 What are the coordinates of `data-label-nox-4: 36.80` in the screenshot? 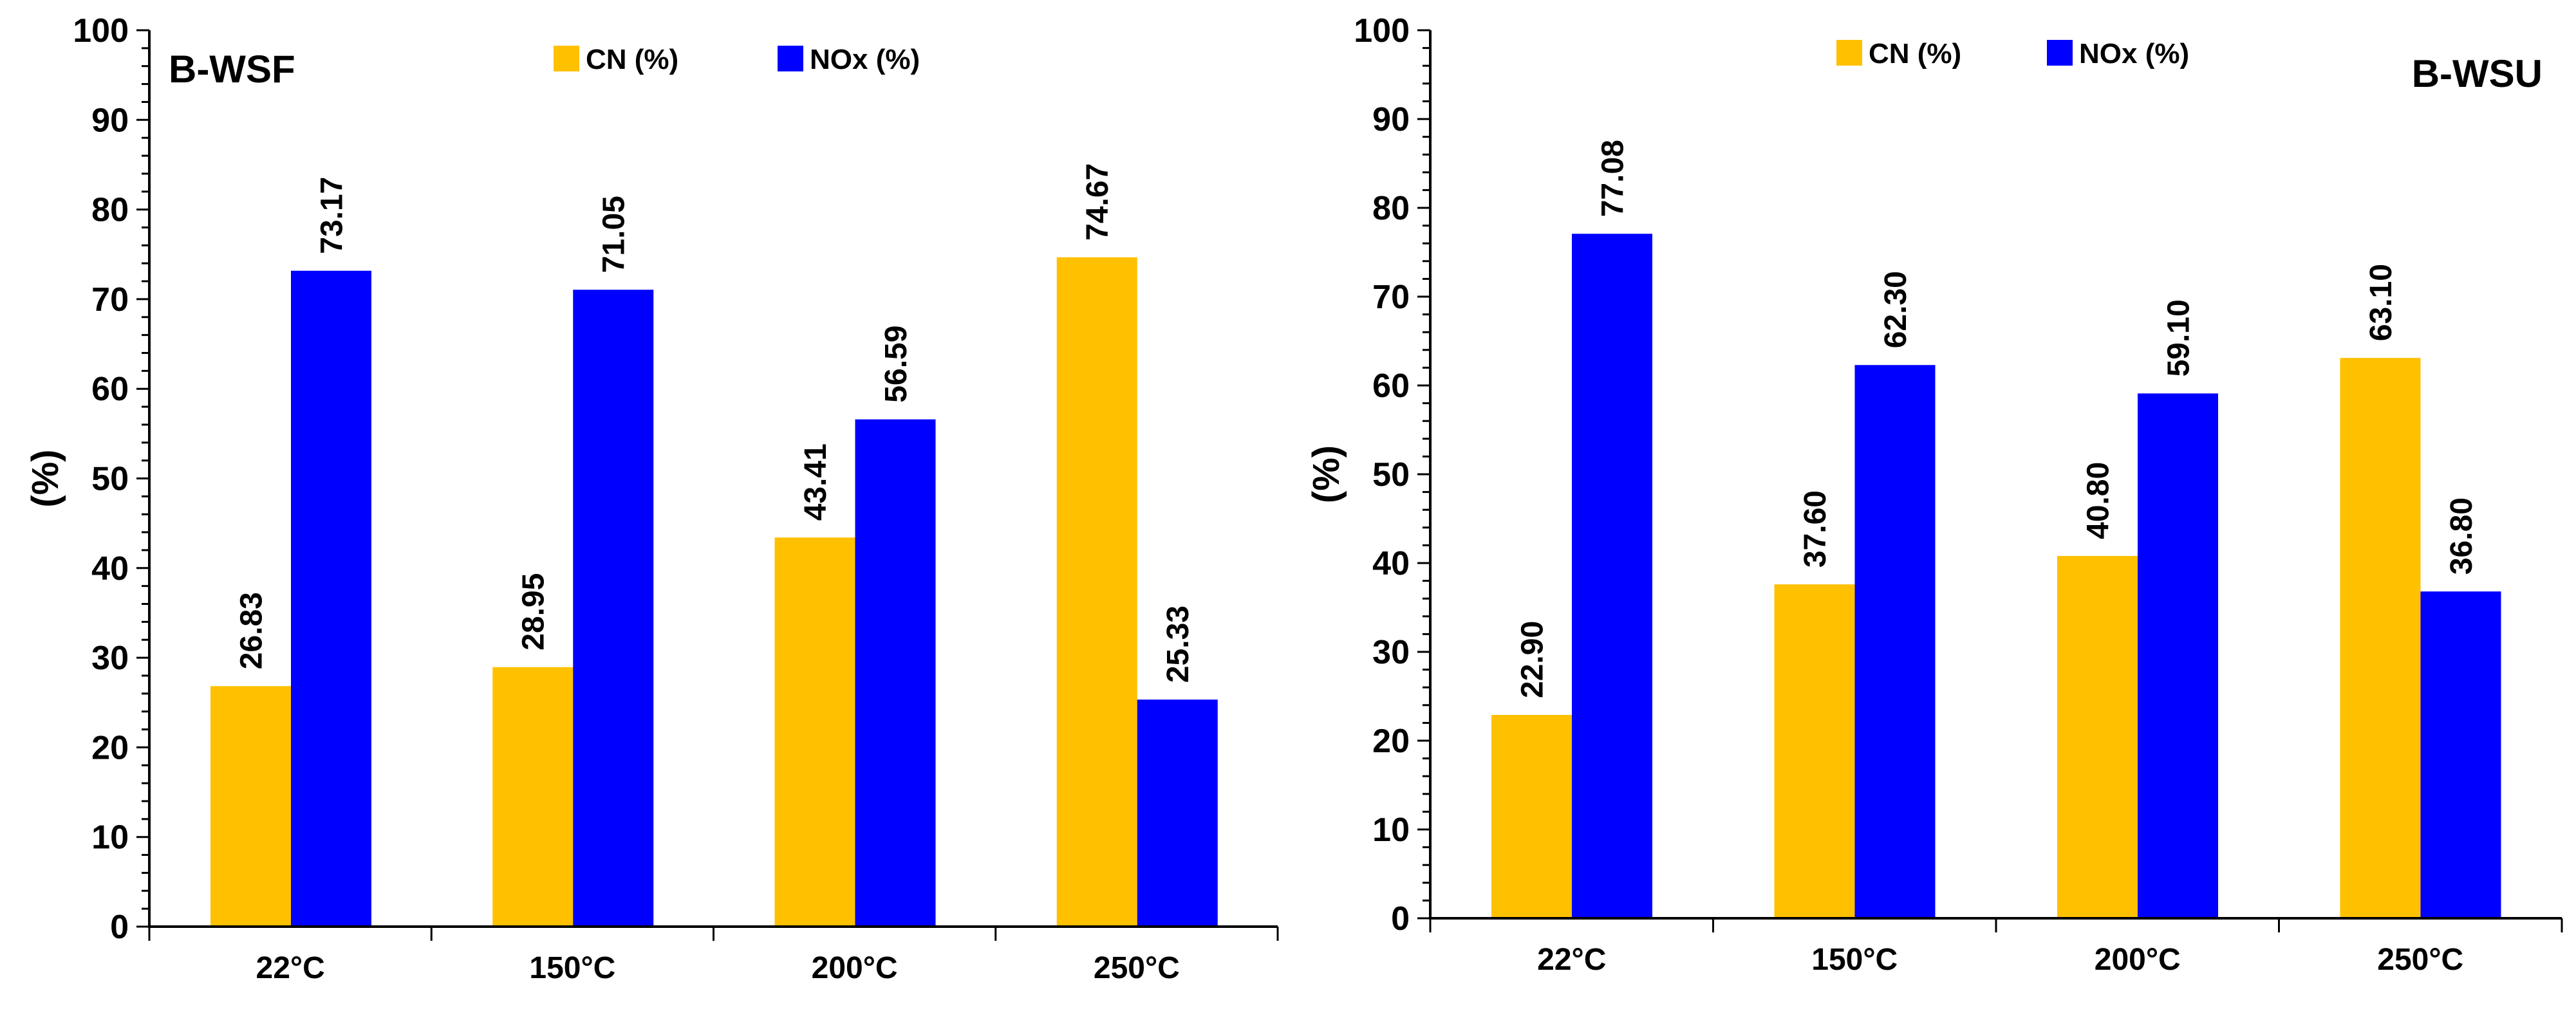 It's located at (2462, 536).